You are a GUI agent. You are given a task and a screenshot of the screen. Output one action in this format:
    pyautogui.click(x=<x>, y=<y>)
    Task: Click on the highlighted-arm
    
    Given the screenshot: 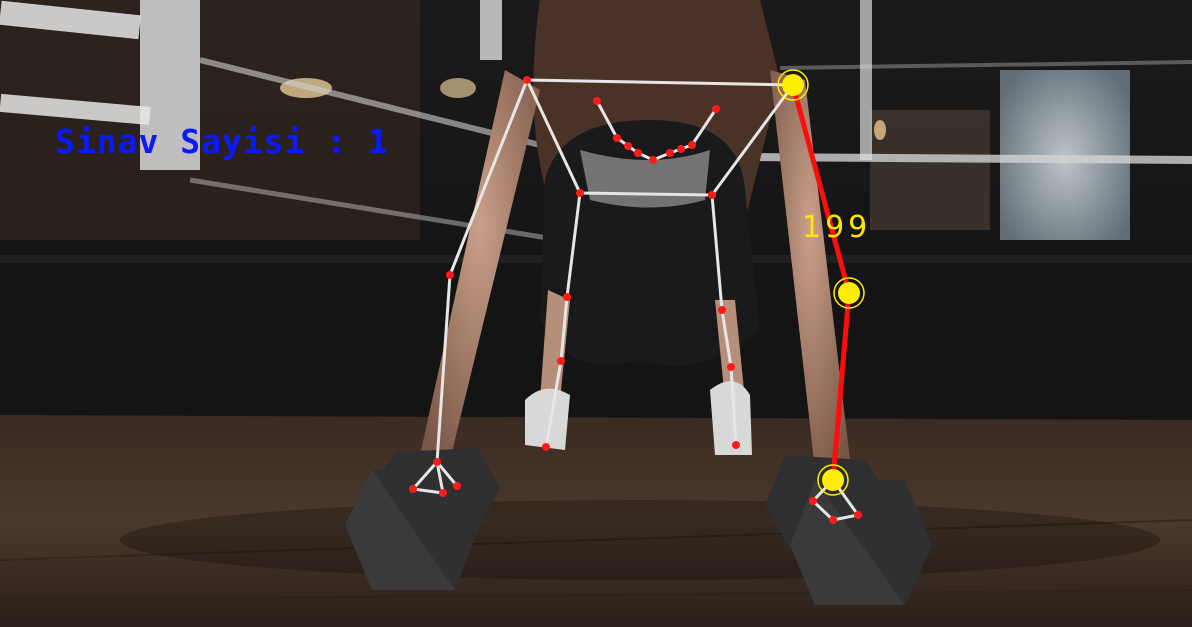 What is the action you would take?
    pyautogui.click(x=821, y=282)
    